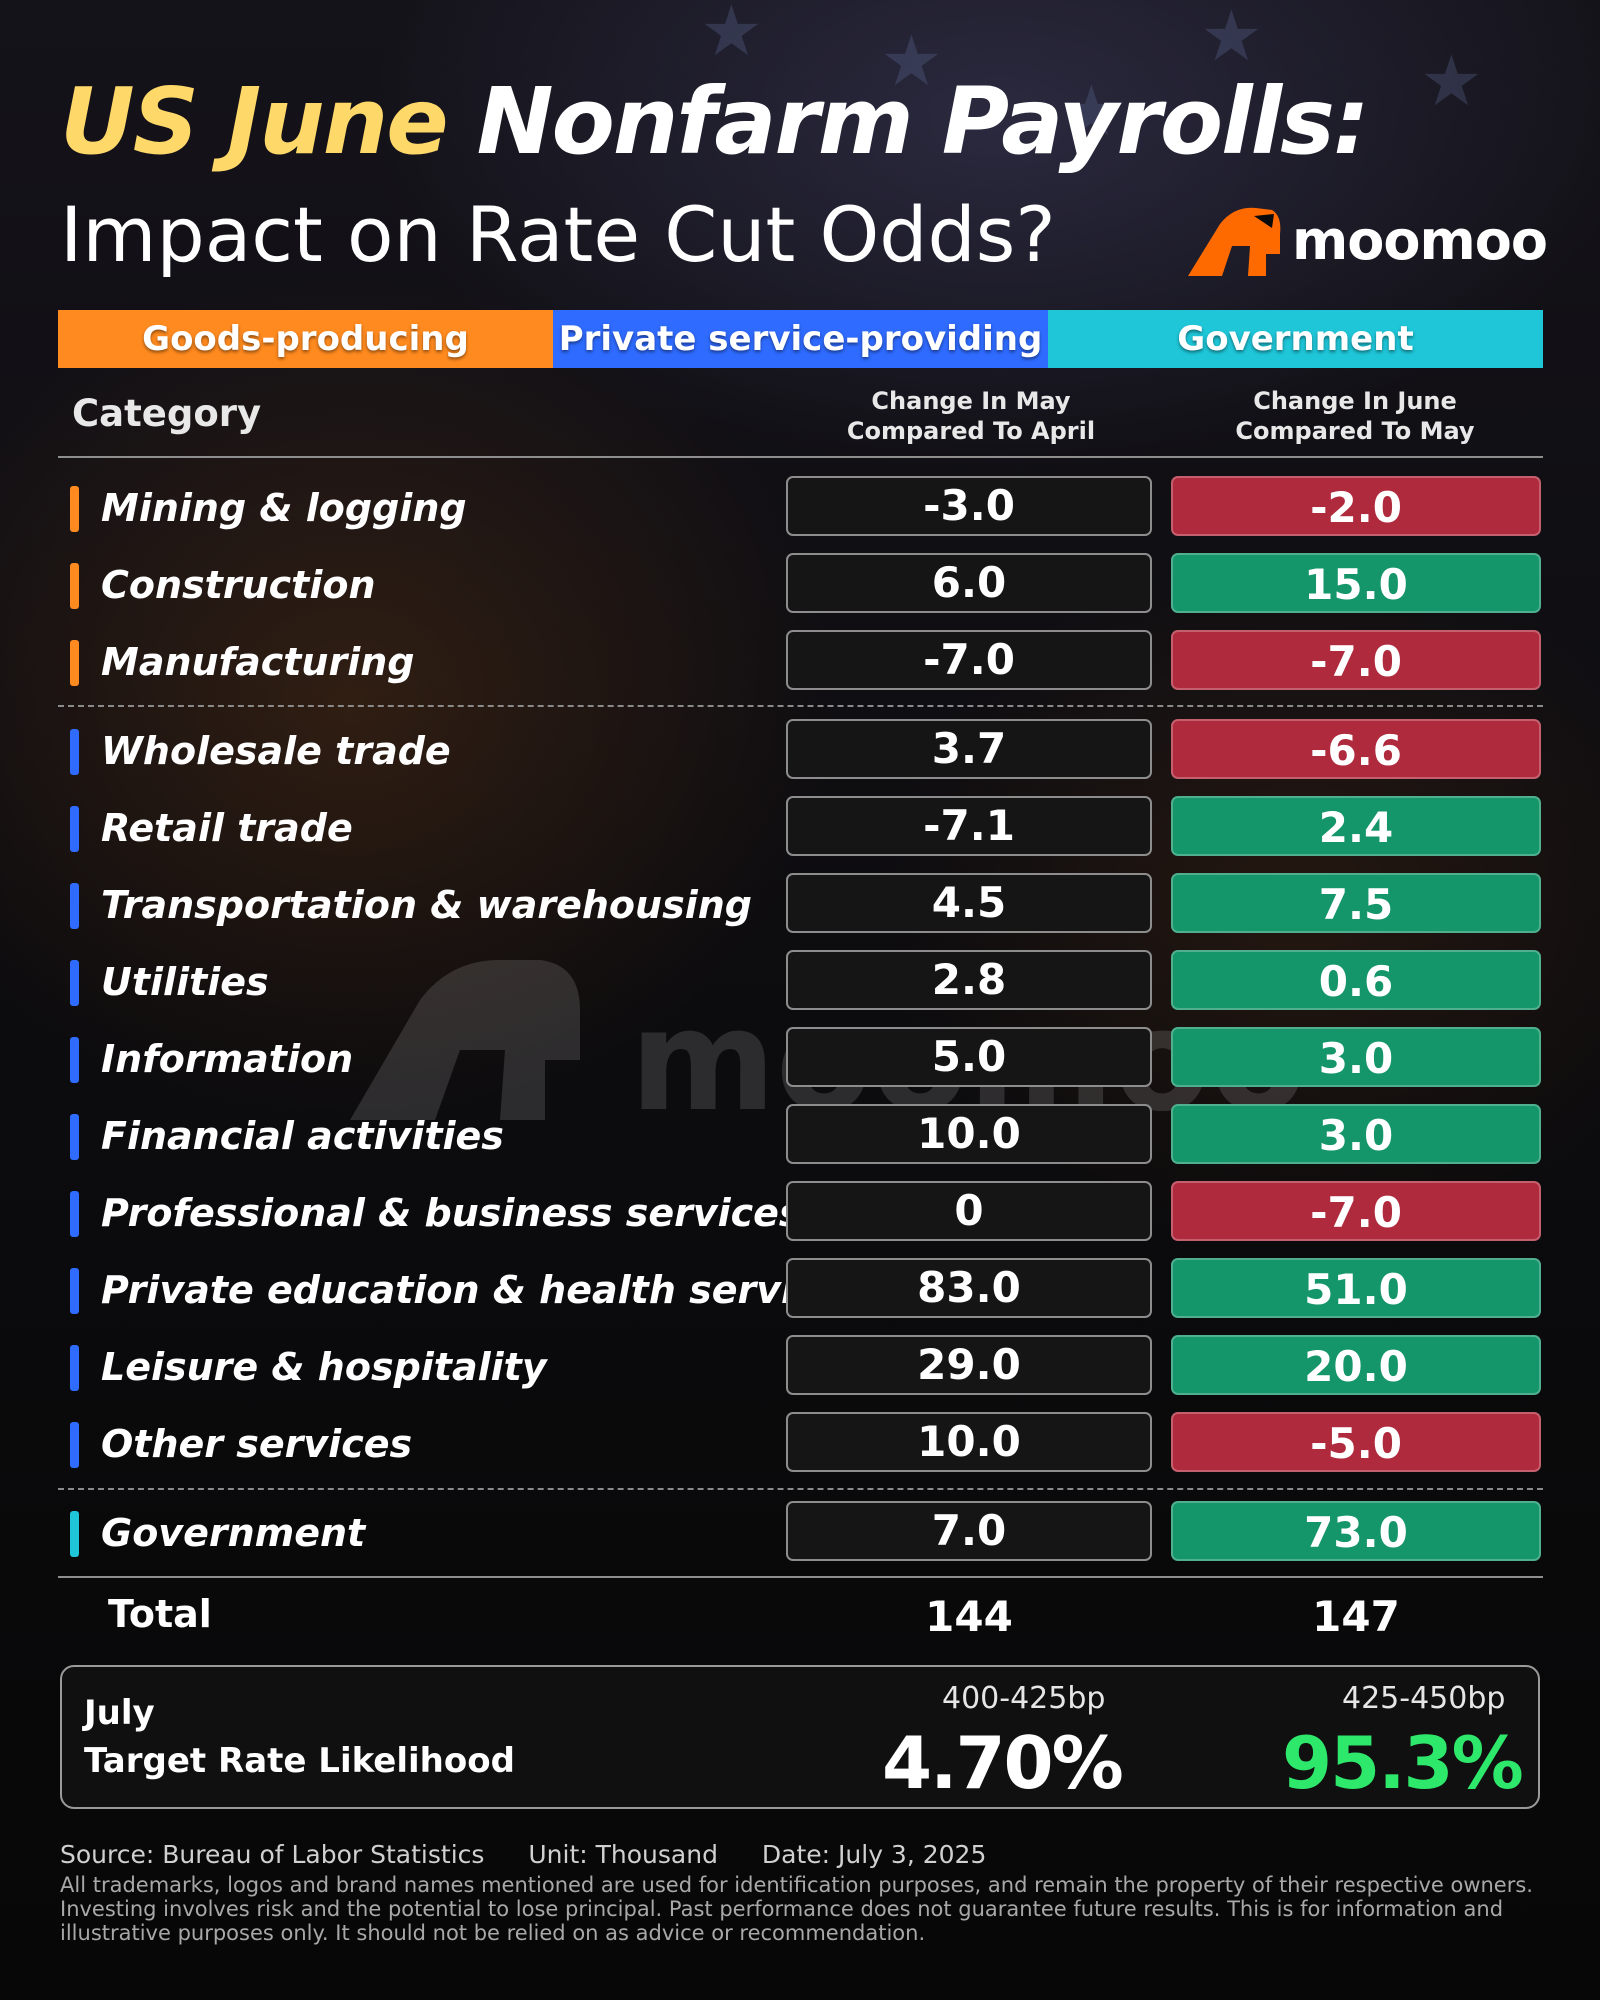  Describe the element at coordinates (227, 828) in the screenshot. I see `row-category: Retail trade` at that location.